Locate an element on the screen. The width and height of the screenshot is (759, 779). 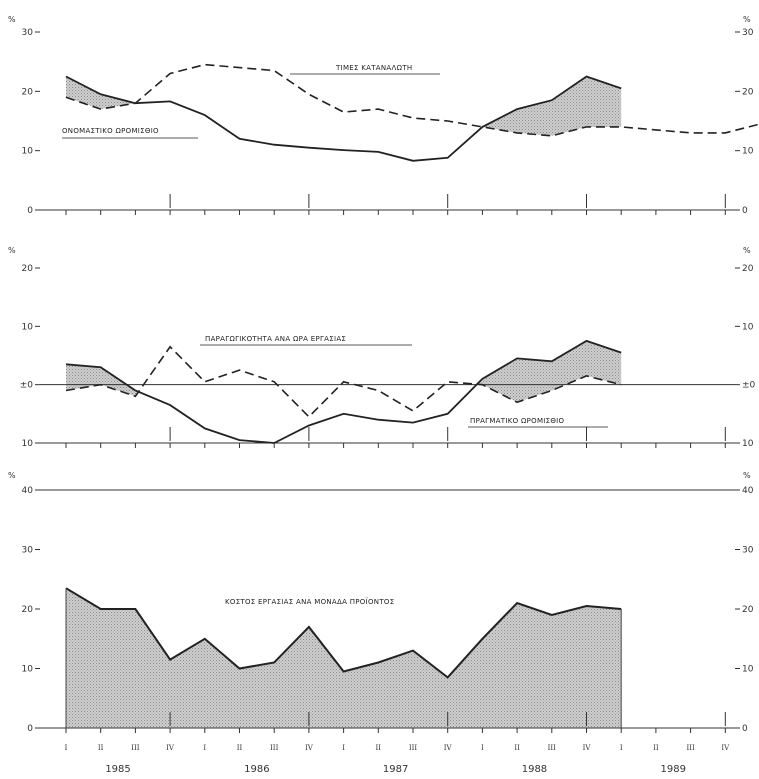
panel-3-ytick-label-right: 20 is located at coordinates (748, 610).